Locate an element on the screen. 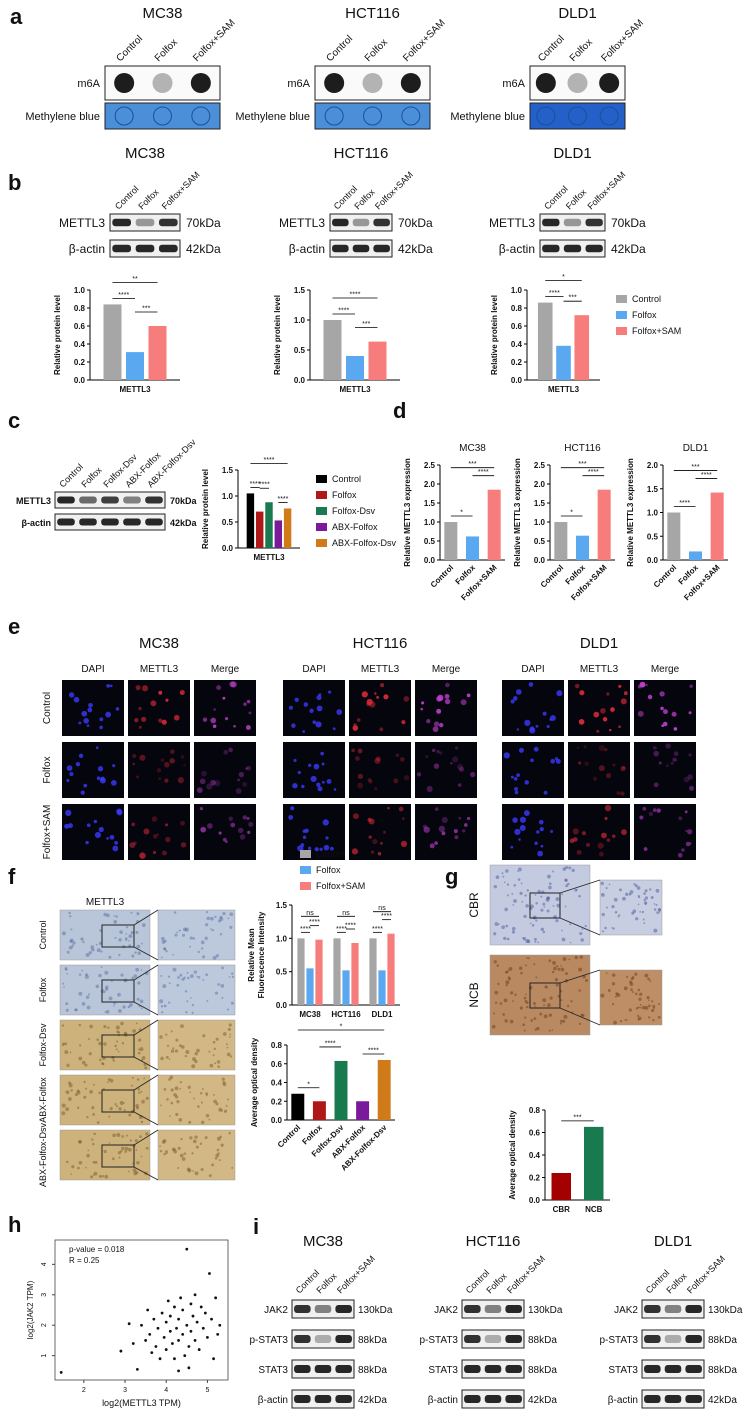  legend-label: Folfox+SAM is located at coordinates (340, 886).